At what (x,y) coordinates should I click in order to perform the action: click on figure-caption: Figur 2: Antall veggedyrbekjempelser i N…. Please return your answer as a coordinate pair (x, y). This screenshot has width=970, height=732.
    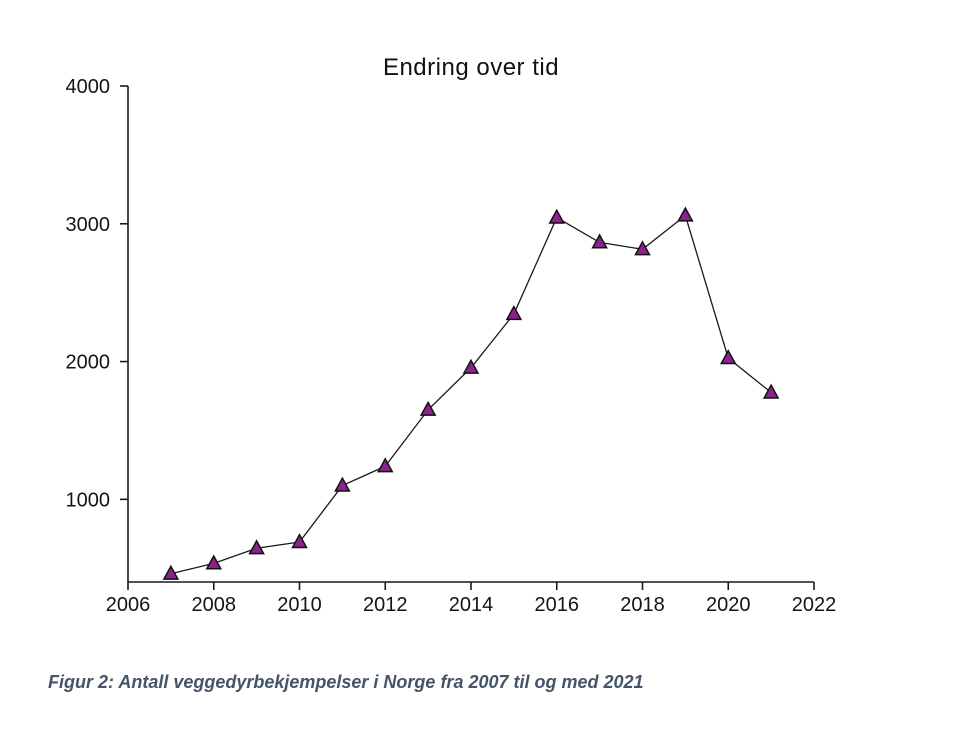
    Looking at the image, I should click on (346, 682).